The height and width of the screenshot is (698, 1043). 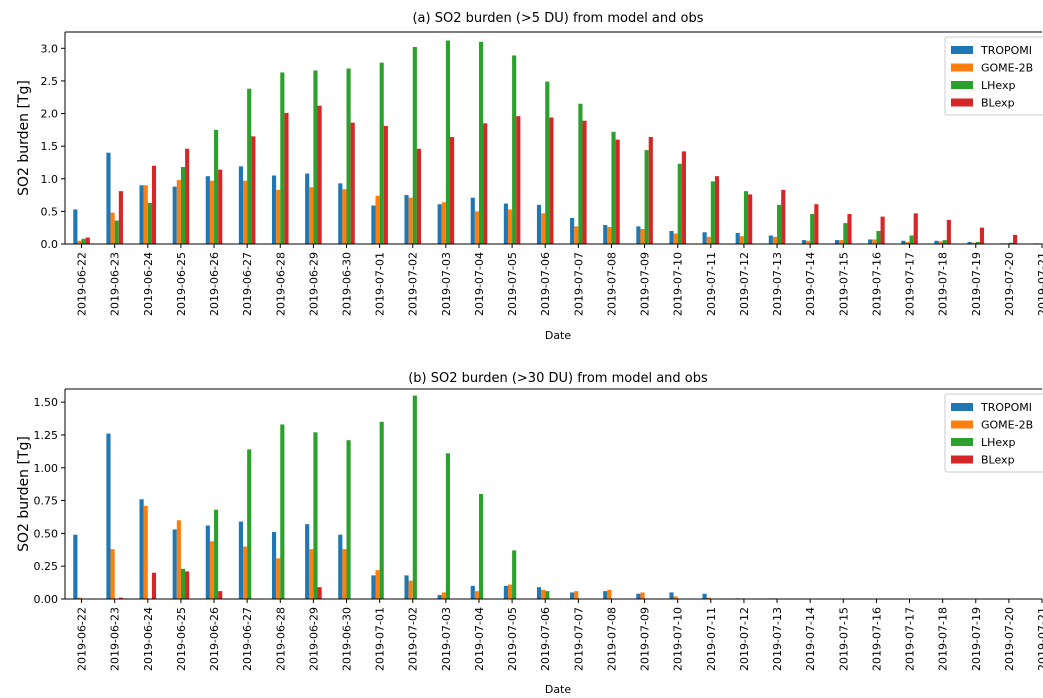 What do you see at coordinates (1006, 407) in the screenshot?
I see `legend-label-tropomi: TROPOMI` at bounding box center [1006, 407].